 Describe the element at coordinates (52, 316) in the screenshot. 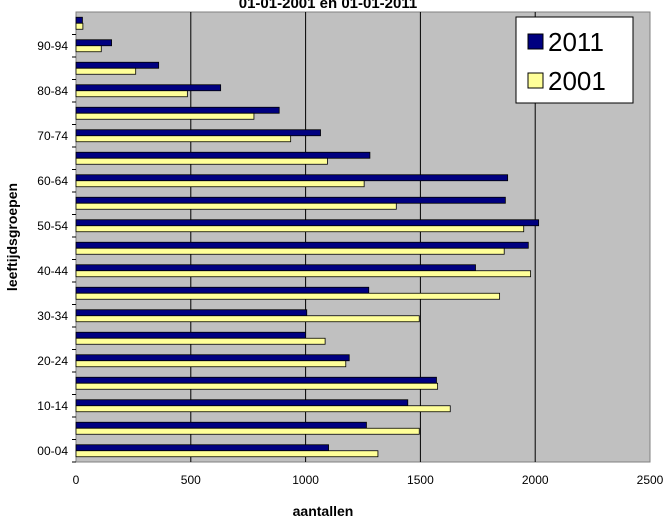

I see `y-tick-label: 30-34` at that location.